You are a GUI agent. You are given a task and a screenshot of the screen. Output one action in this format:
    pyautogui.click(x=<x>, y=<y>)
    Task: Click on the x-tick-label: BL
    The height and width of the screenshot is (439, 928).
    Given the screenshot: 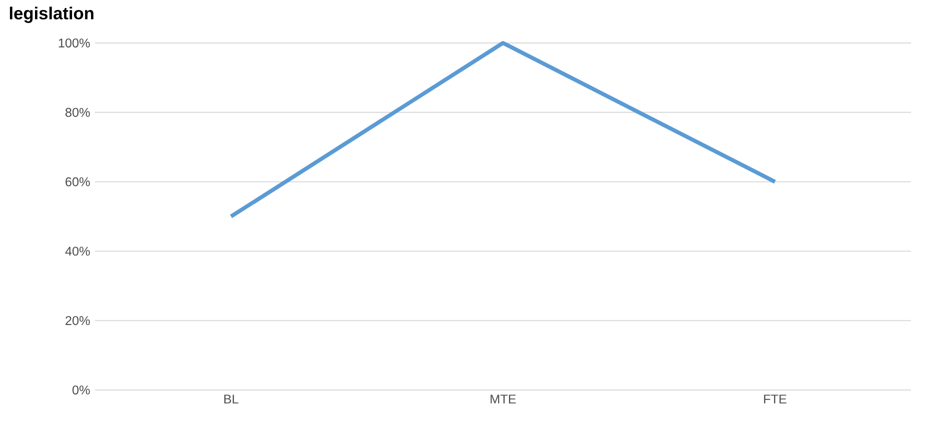 What is the action you would take?
    pyautogui.click(x=231, y=399)
    